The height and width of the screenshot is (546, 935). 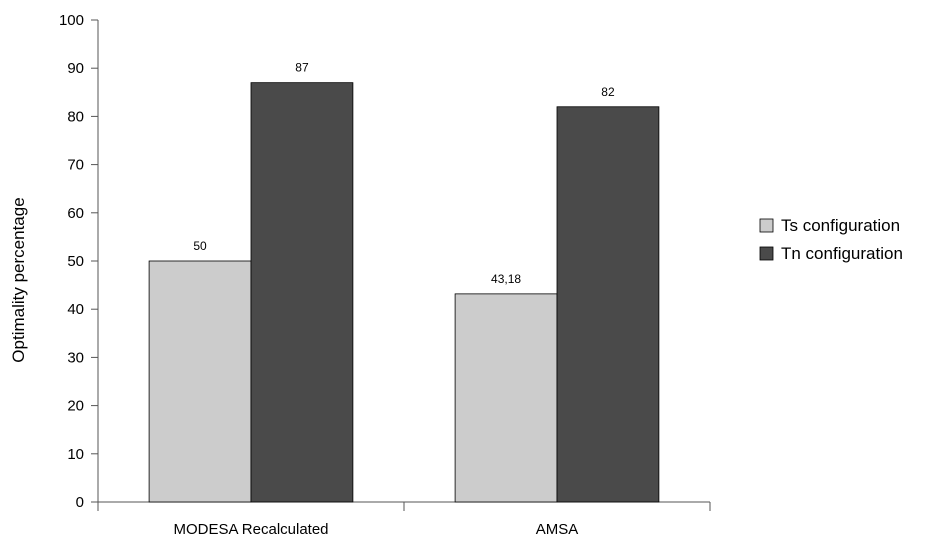 What do you see at coordinates (557, 529) in the screenshot?
I see `x-category-label: AMSA` at bounding box center [557, 529].